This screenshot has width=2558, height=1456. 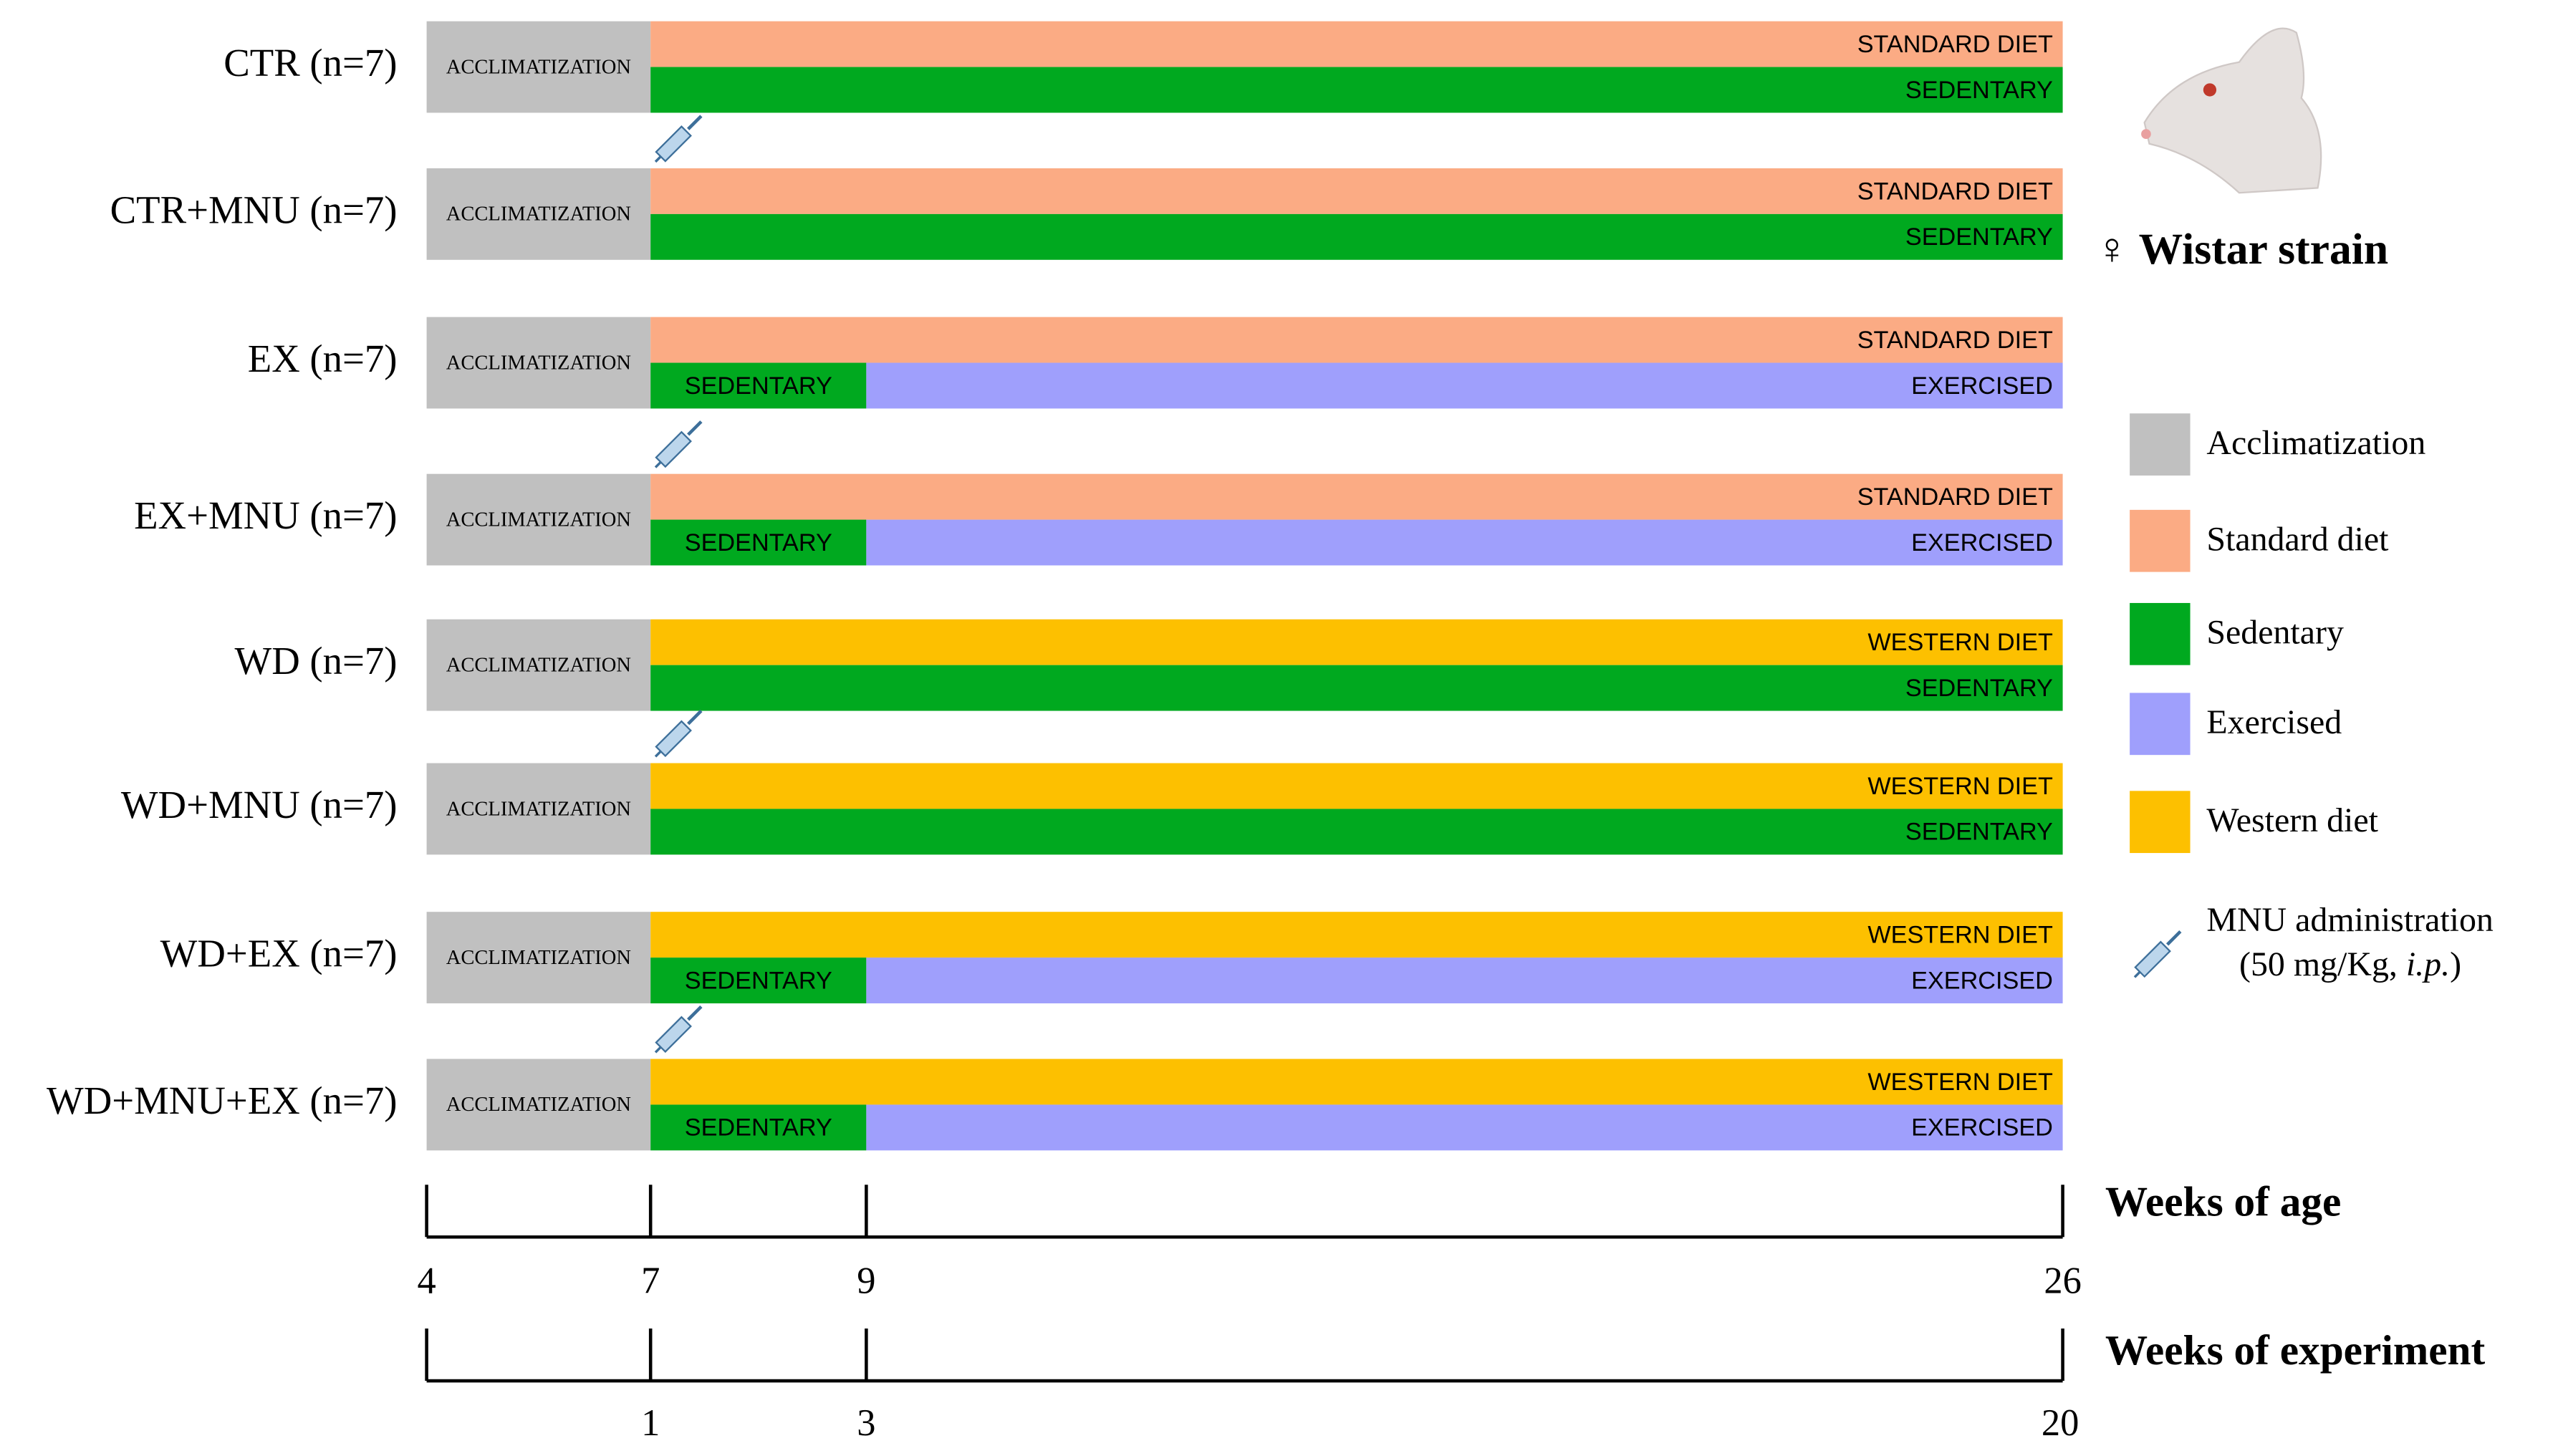 What do you see at coordinates (2223, 1201) in the screenshot?
I see `age-axis-title: Weeks of age` at bounding box center [2223, 1201].